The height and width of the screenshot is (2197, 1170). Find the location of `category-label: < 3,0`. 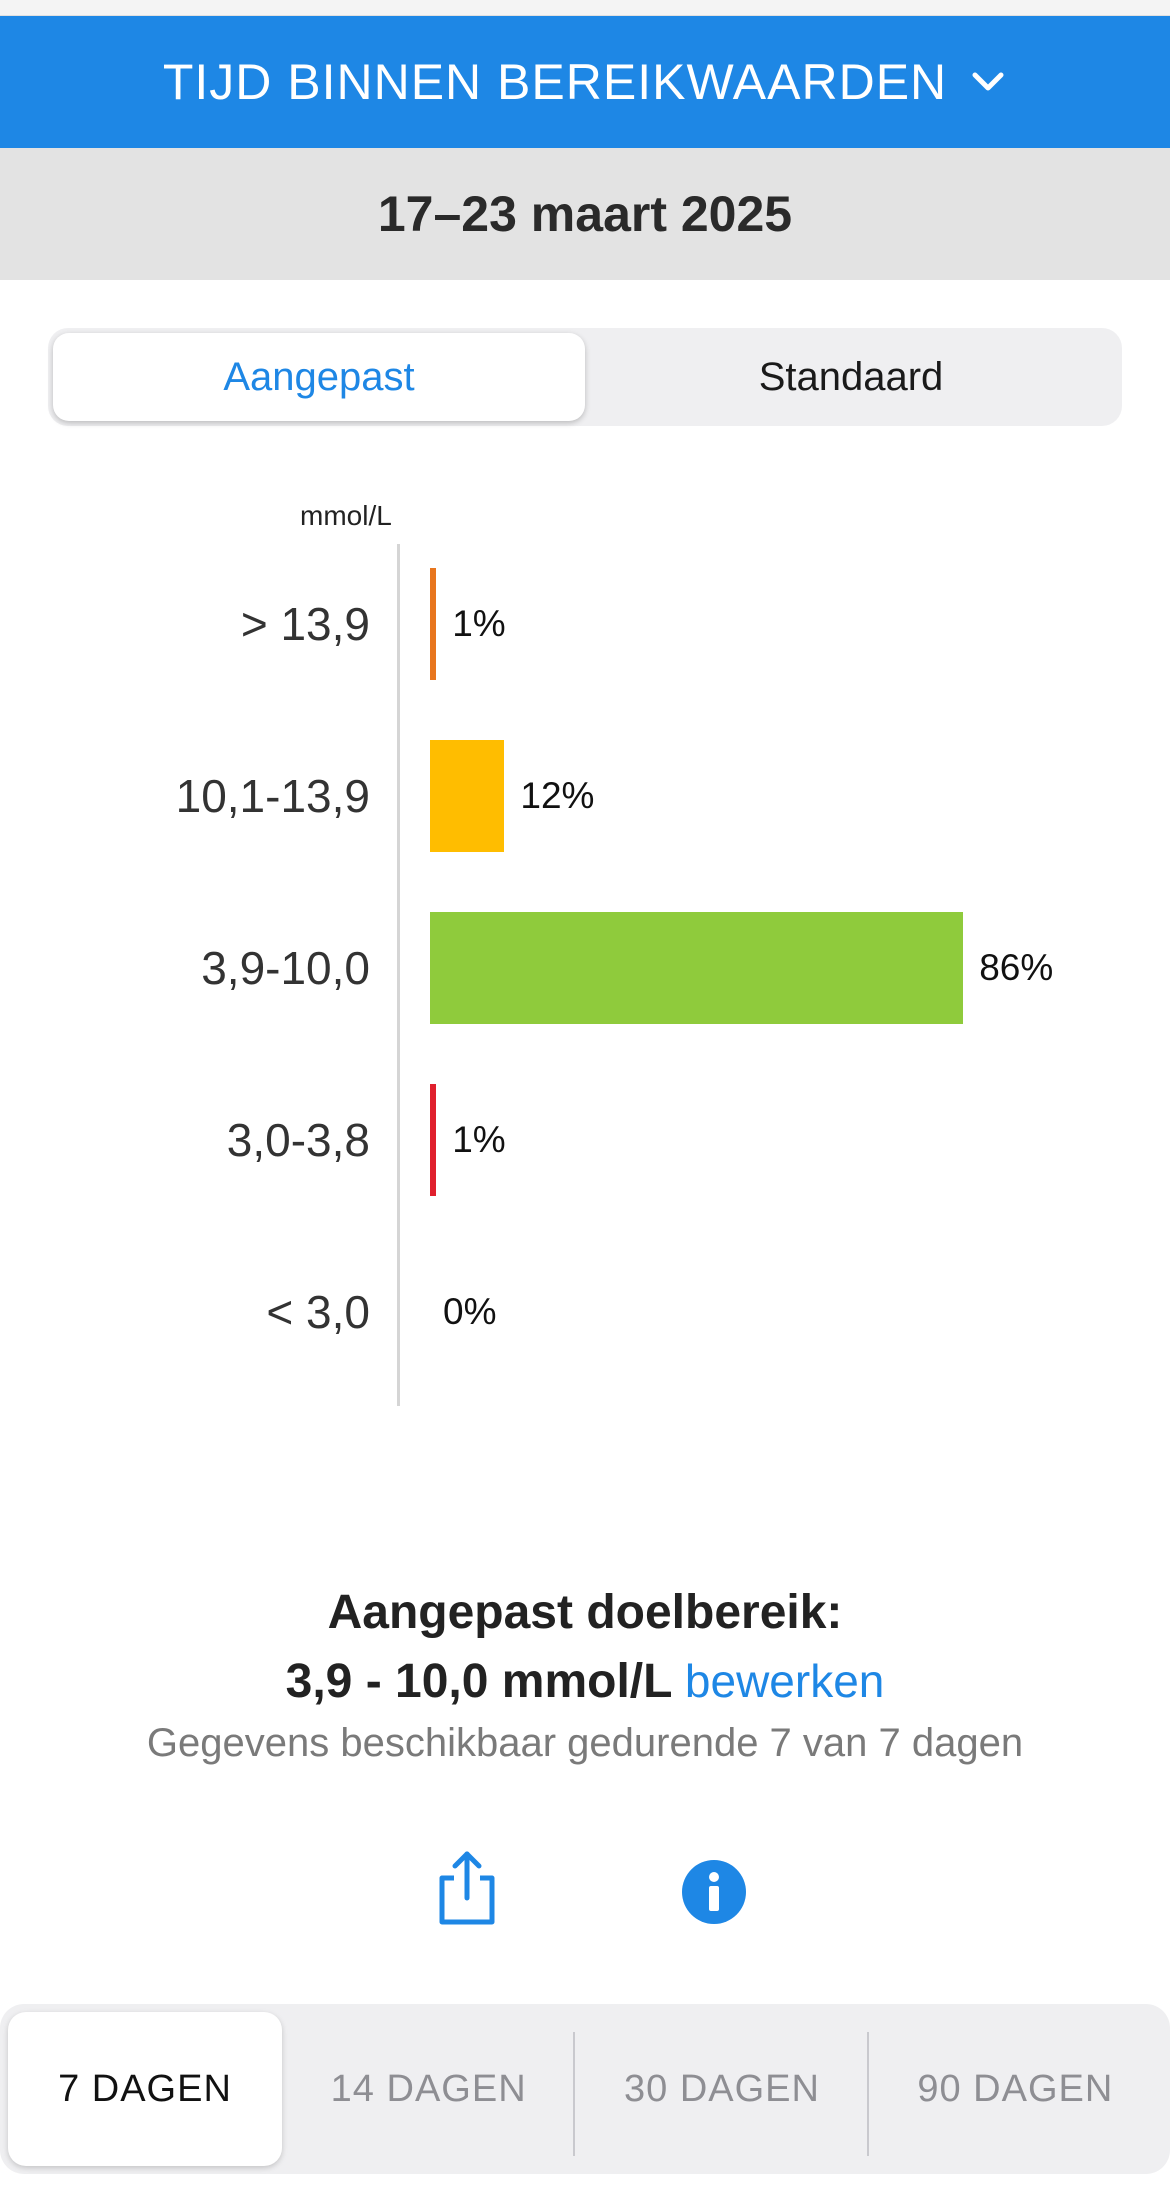

category-label: < 3,0 is located at coordinates (318, 1312).